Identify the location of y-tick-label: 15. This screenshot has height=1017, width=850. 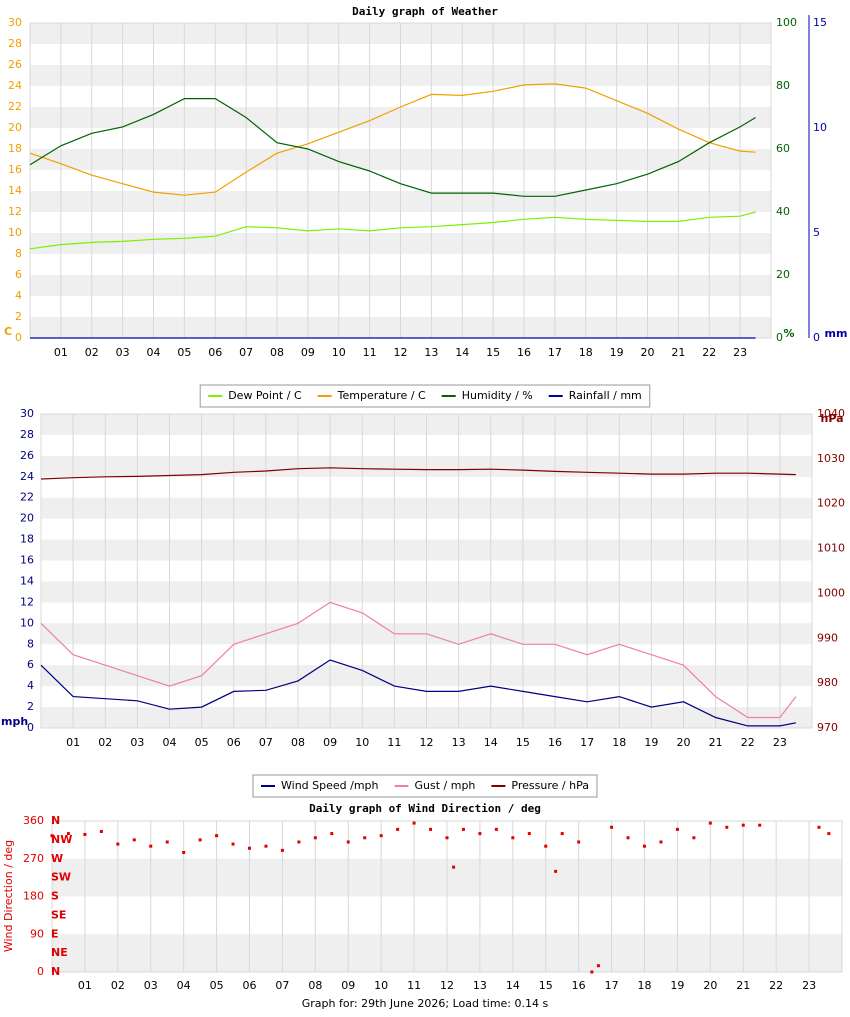
(820, 22).